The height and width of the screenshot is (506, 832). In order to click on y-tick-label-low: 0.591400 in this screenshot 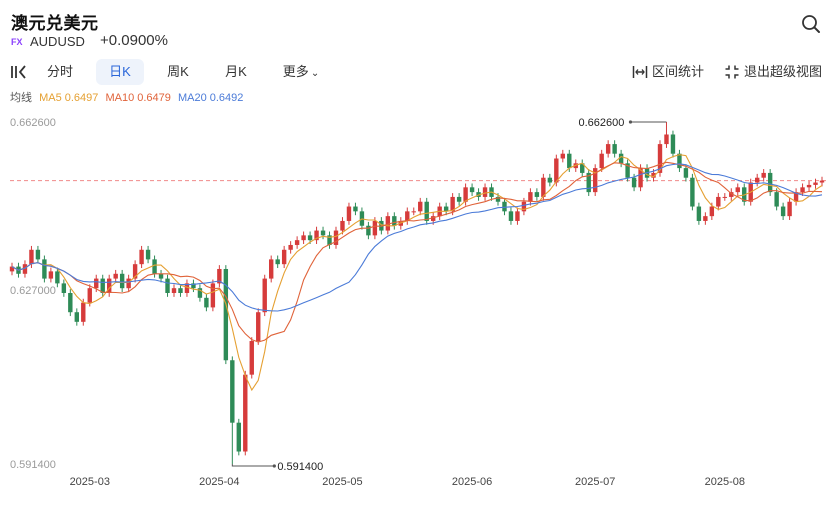, I will do `click(33, 465)`.